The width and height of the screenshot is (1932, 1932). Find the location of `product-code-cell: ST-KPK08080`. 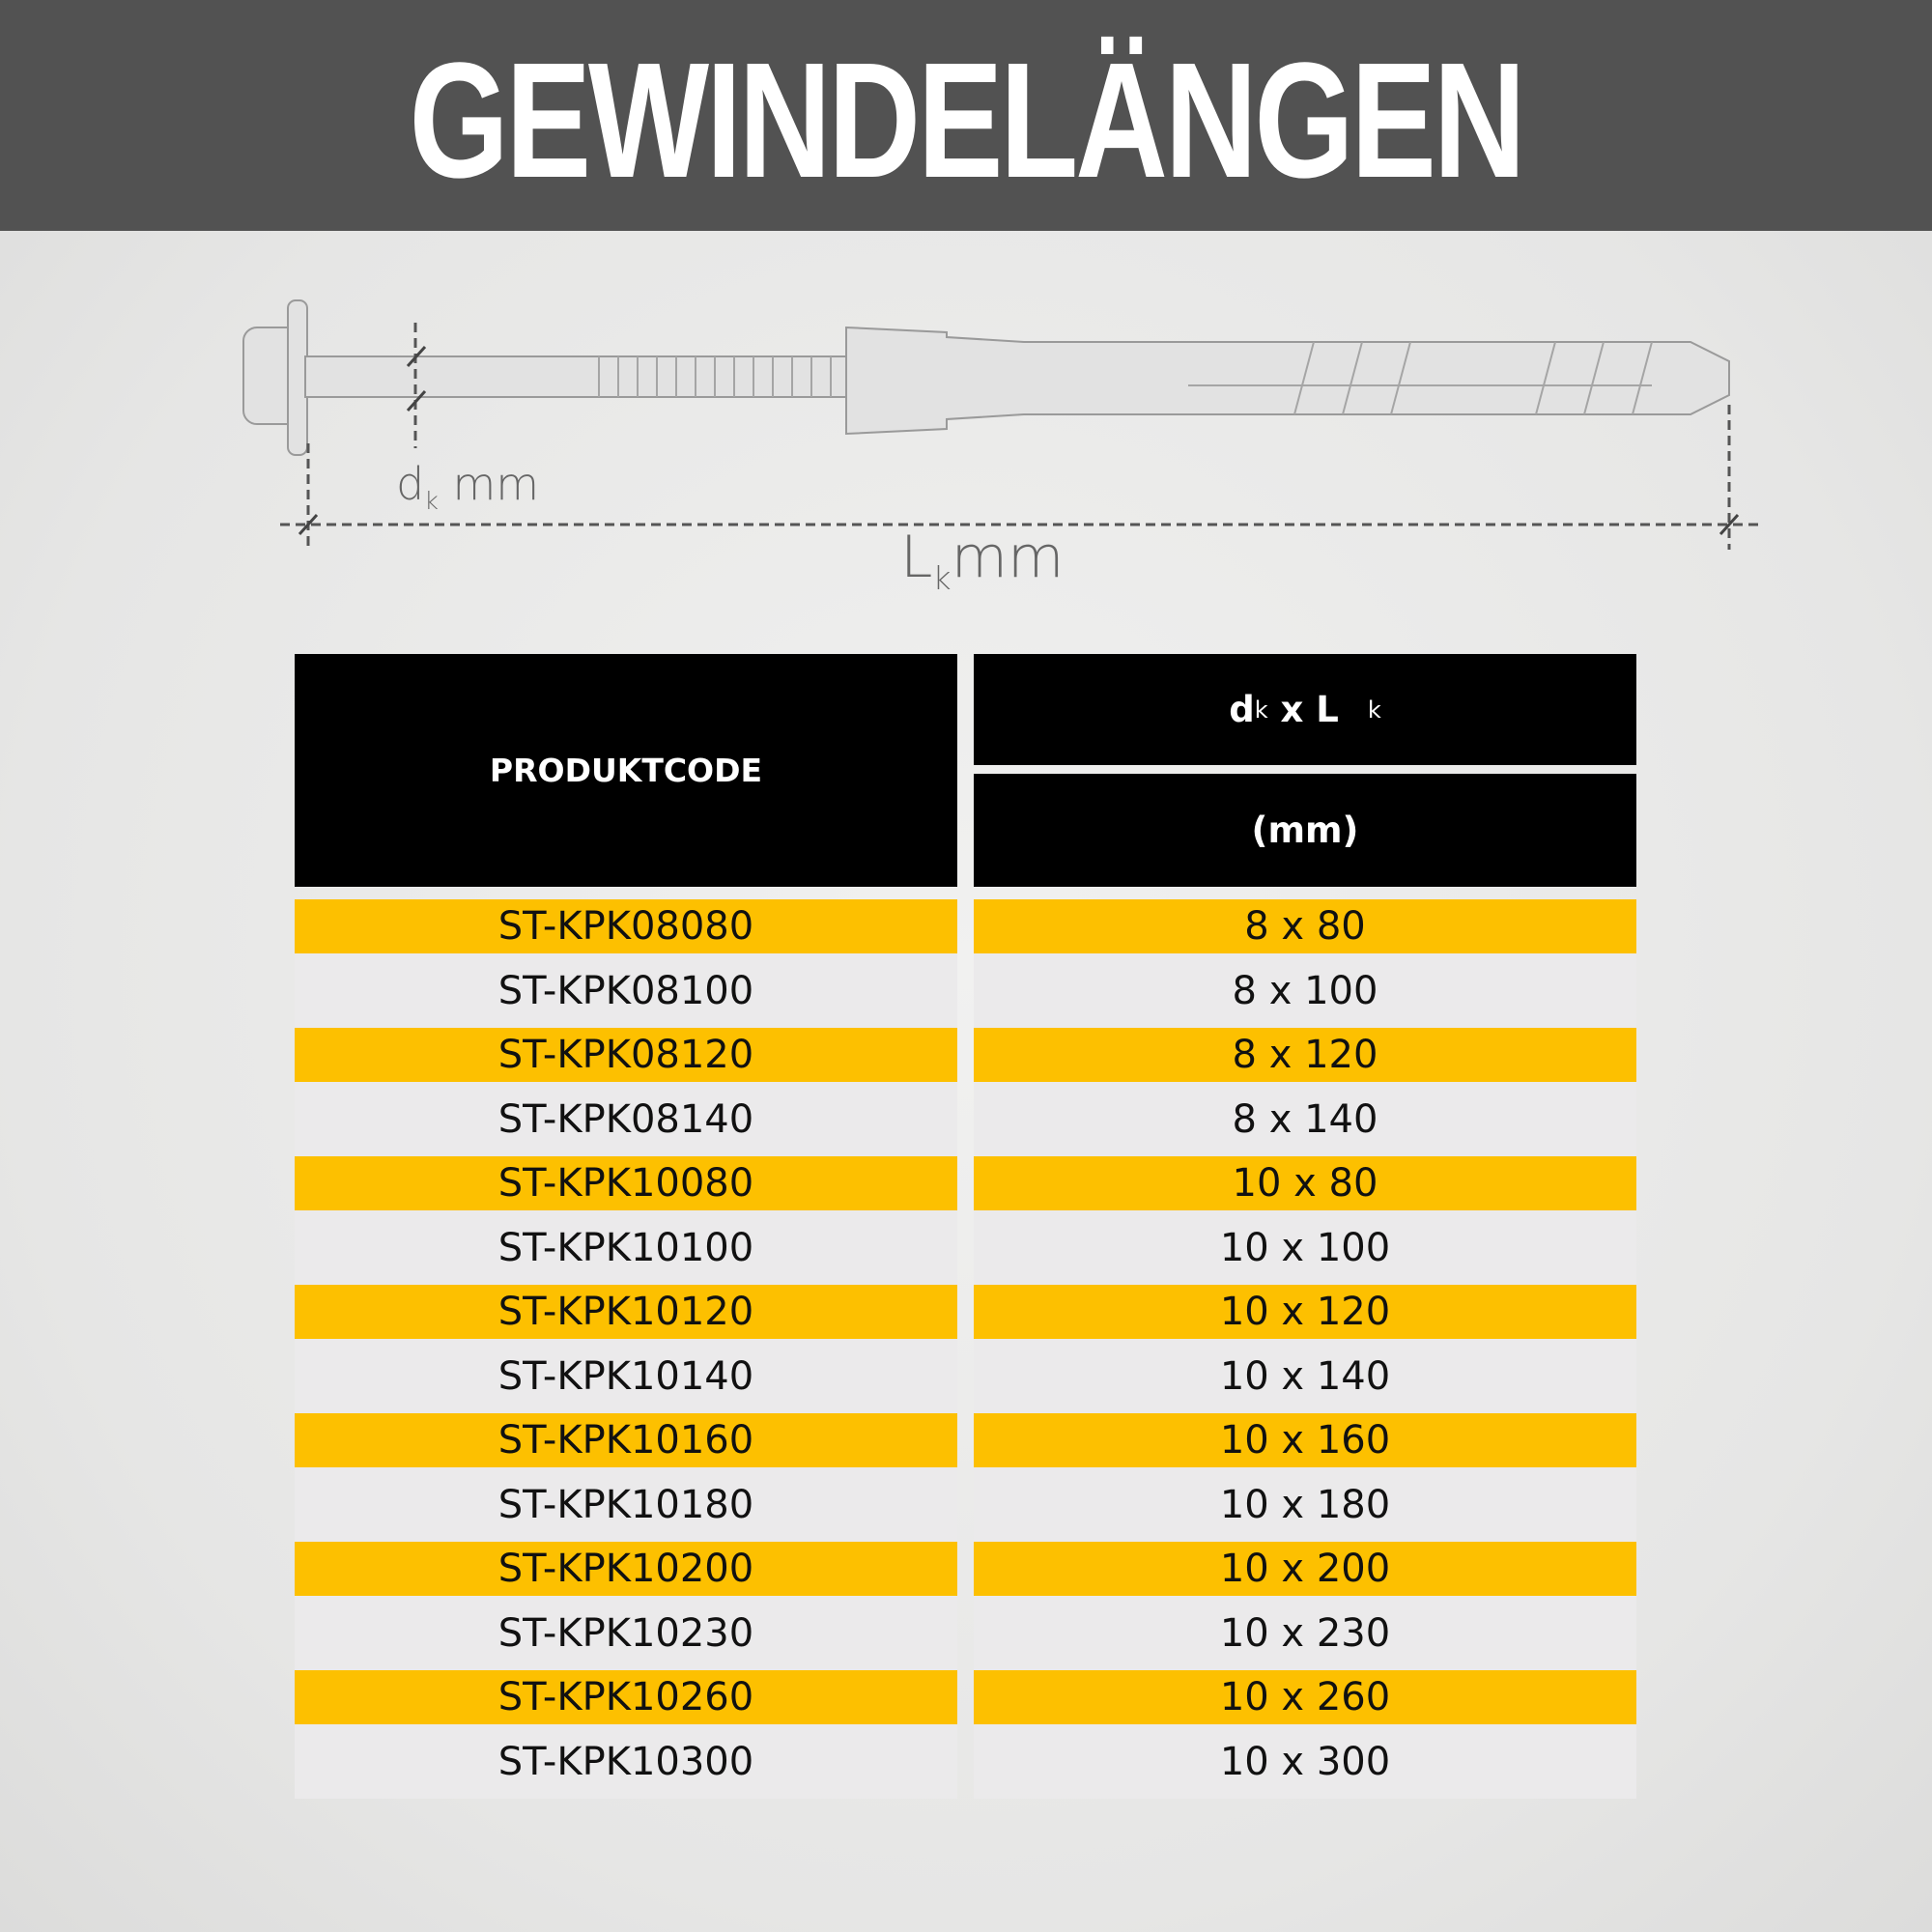

product-code-cell: ST-KPK08080 is located at coordinates (626, 926).